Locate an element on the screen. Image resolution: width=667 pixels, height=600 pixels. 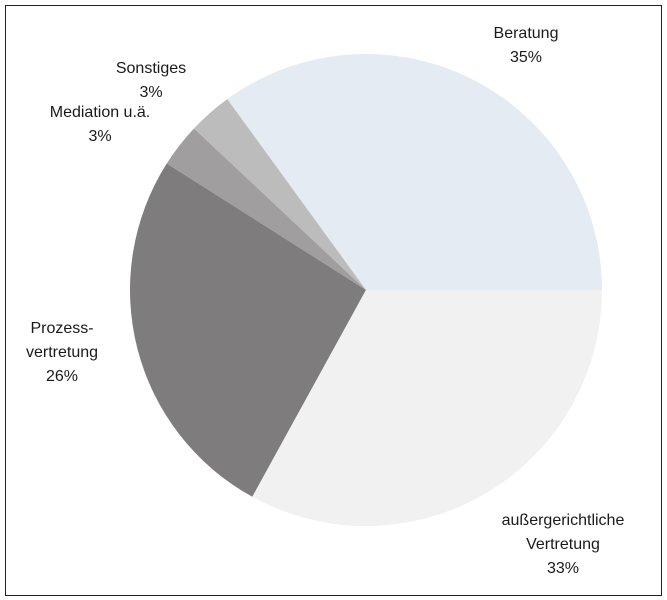
slice-label: Prozess-vertretung is located at coordinates (62, 340).